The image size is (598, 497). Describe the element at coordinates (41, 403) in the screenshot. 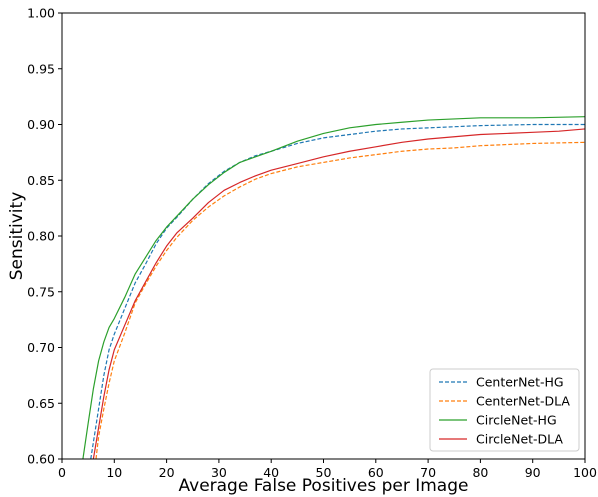

I see `y-tick-label: 0.65` at that location.